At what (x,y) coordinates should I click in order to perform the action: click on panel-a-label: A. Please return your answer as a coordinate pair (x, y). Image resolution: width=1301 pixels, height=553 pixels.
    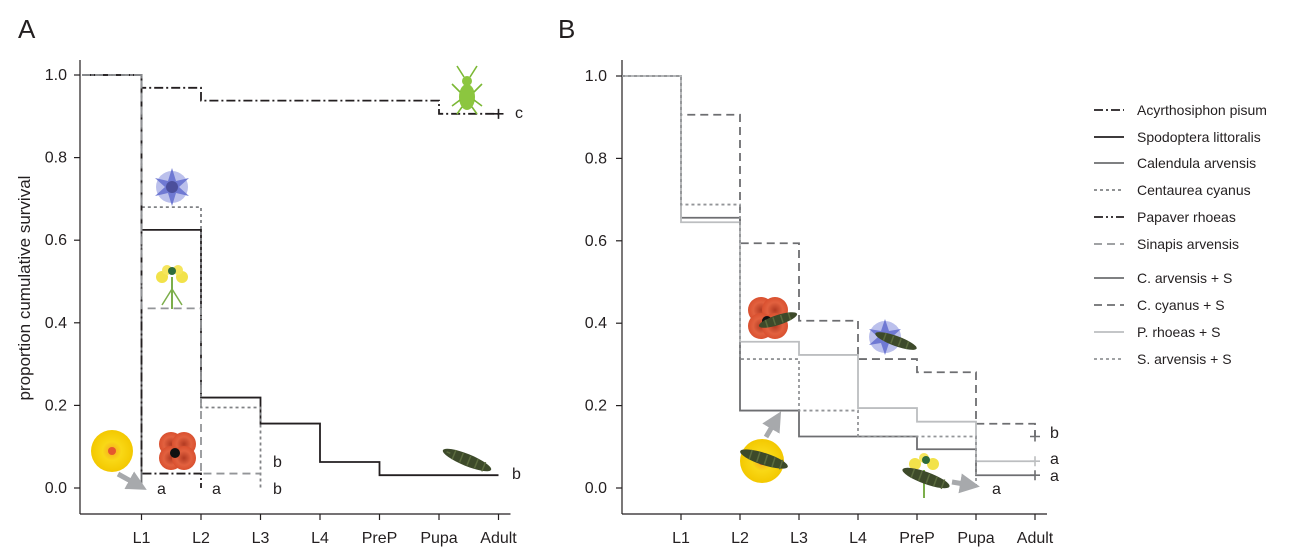
    Looking at the image, I should click on (27, 29).